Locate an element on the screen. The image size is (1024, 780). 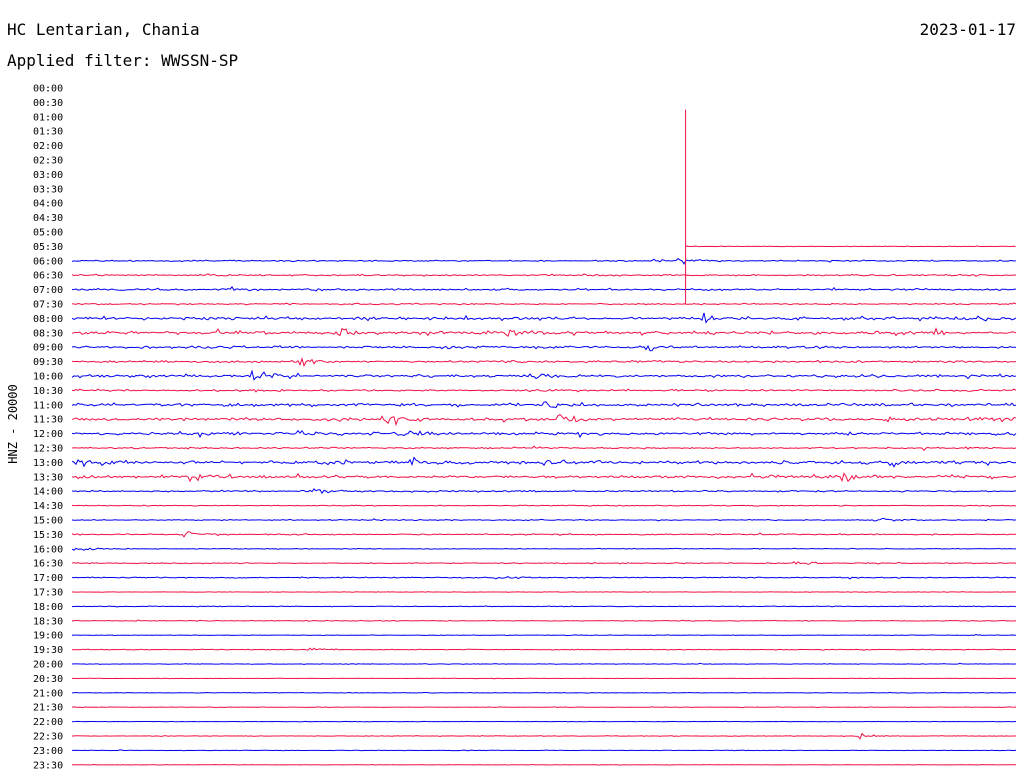
row-time-label: 05:00 is located at coordinates (48, 233).